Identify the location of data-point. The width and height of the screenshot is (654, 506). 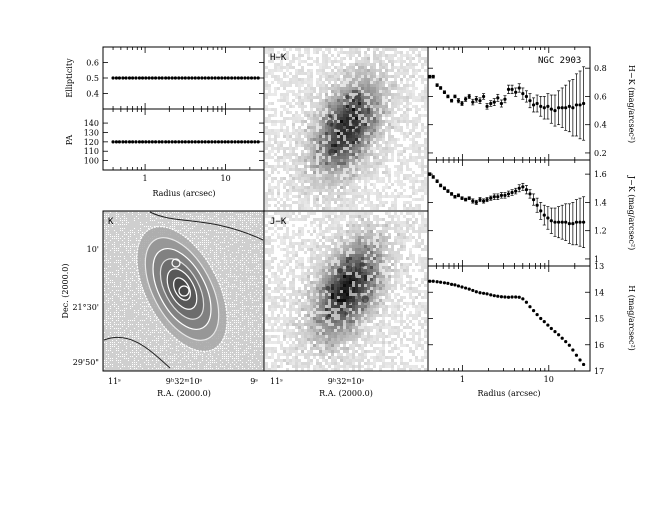
(119, 142).